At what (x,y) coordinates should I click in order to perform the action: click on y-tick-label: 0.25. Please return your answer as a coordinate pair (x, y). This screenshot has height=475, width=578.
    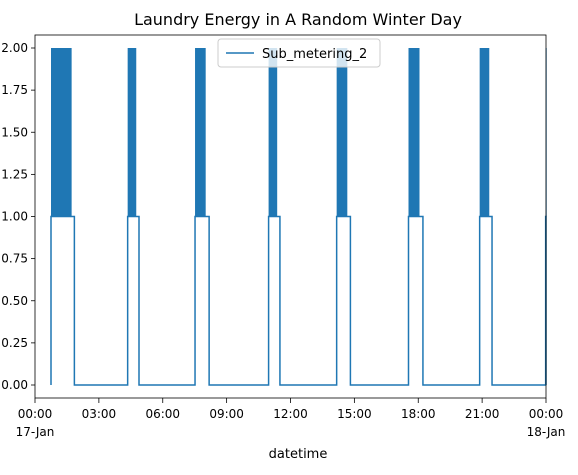
    Looking at the image, I should click on (14, 343).